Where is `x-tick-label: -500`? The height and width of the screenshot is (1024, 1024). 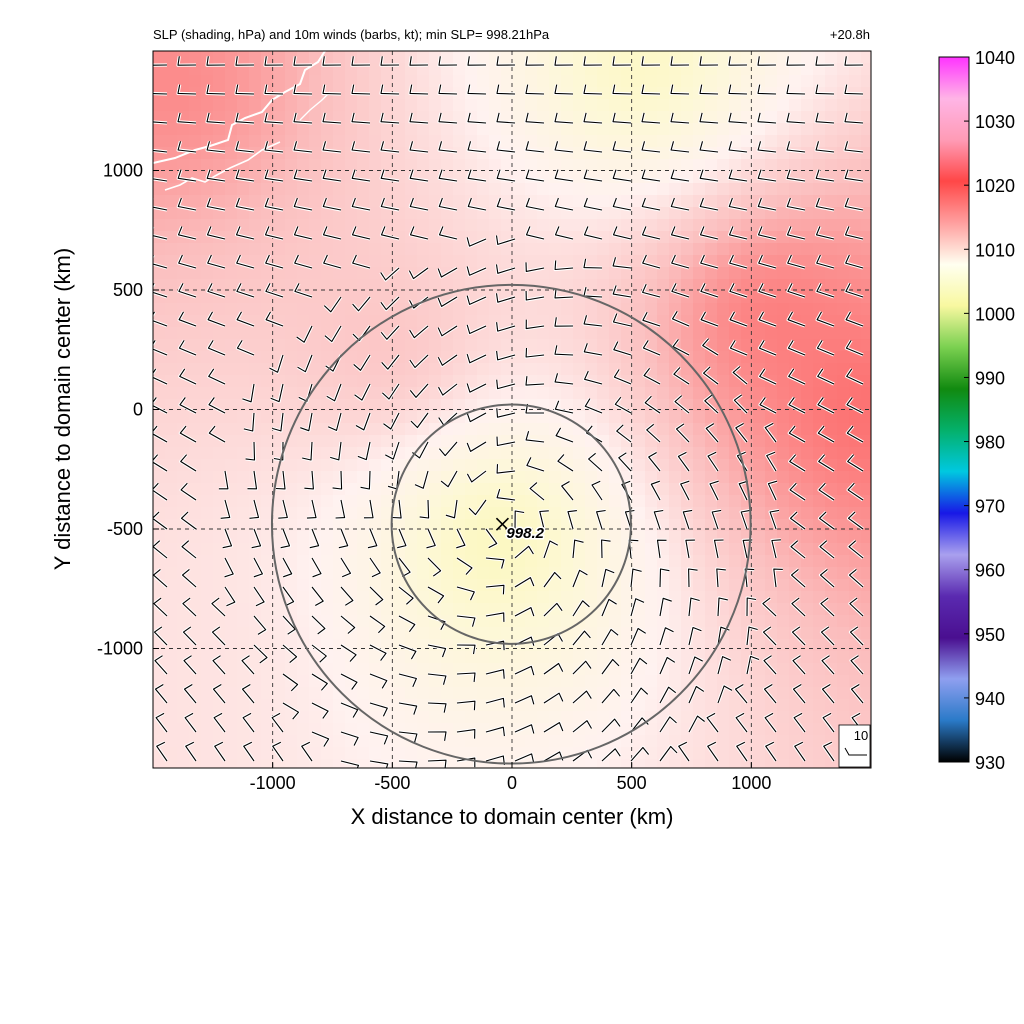 x-tick-label: -500 is located at coordinates (392, 783).